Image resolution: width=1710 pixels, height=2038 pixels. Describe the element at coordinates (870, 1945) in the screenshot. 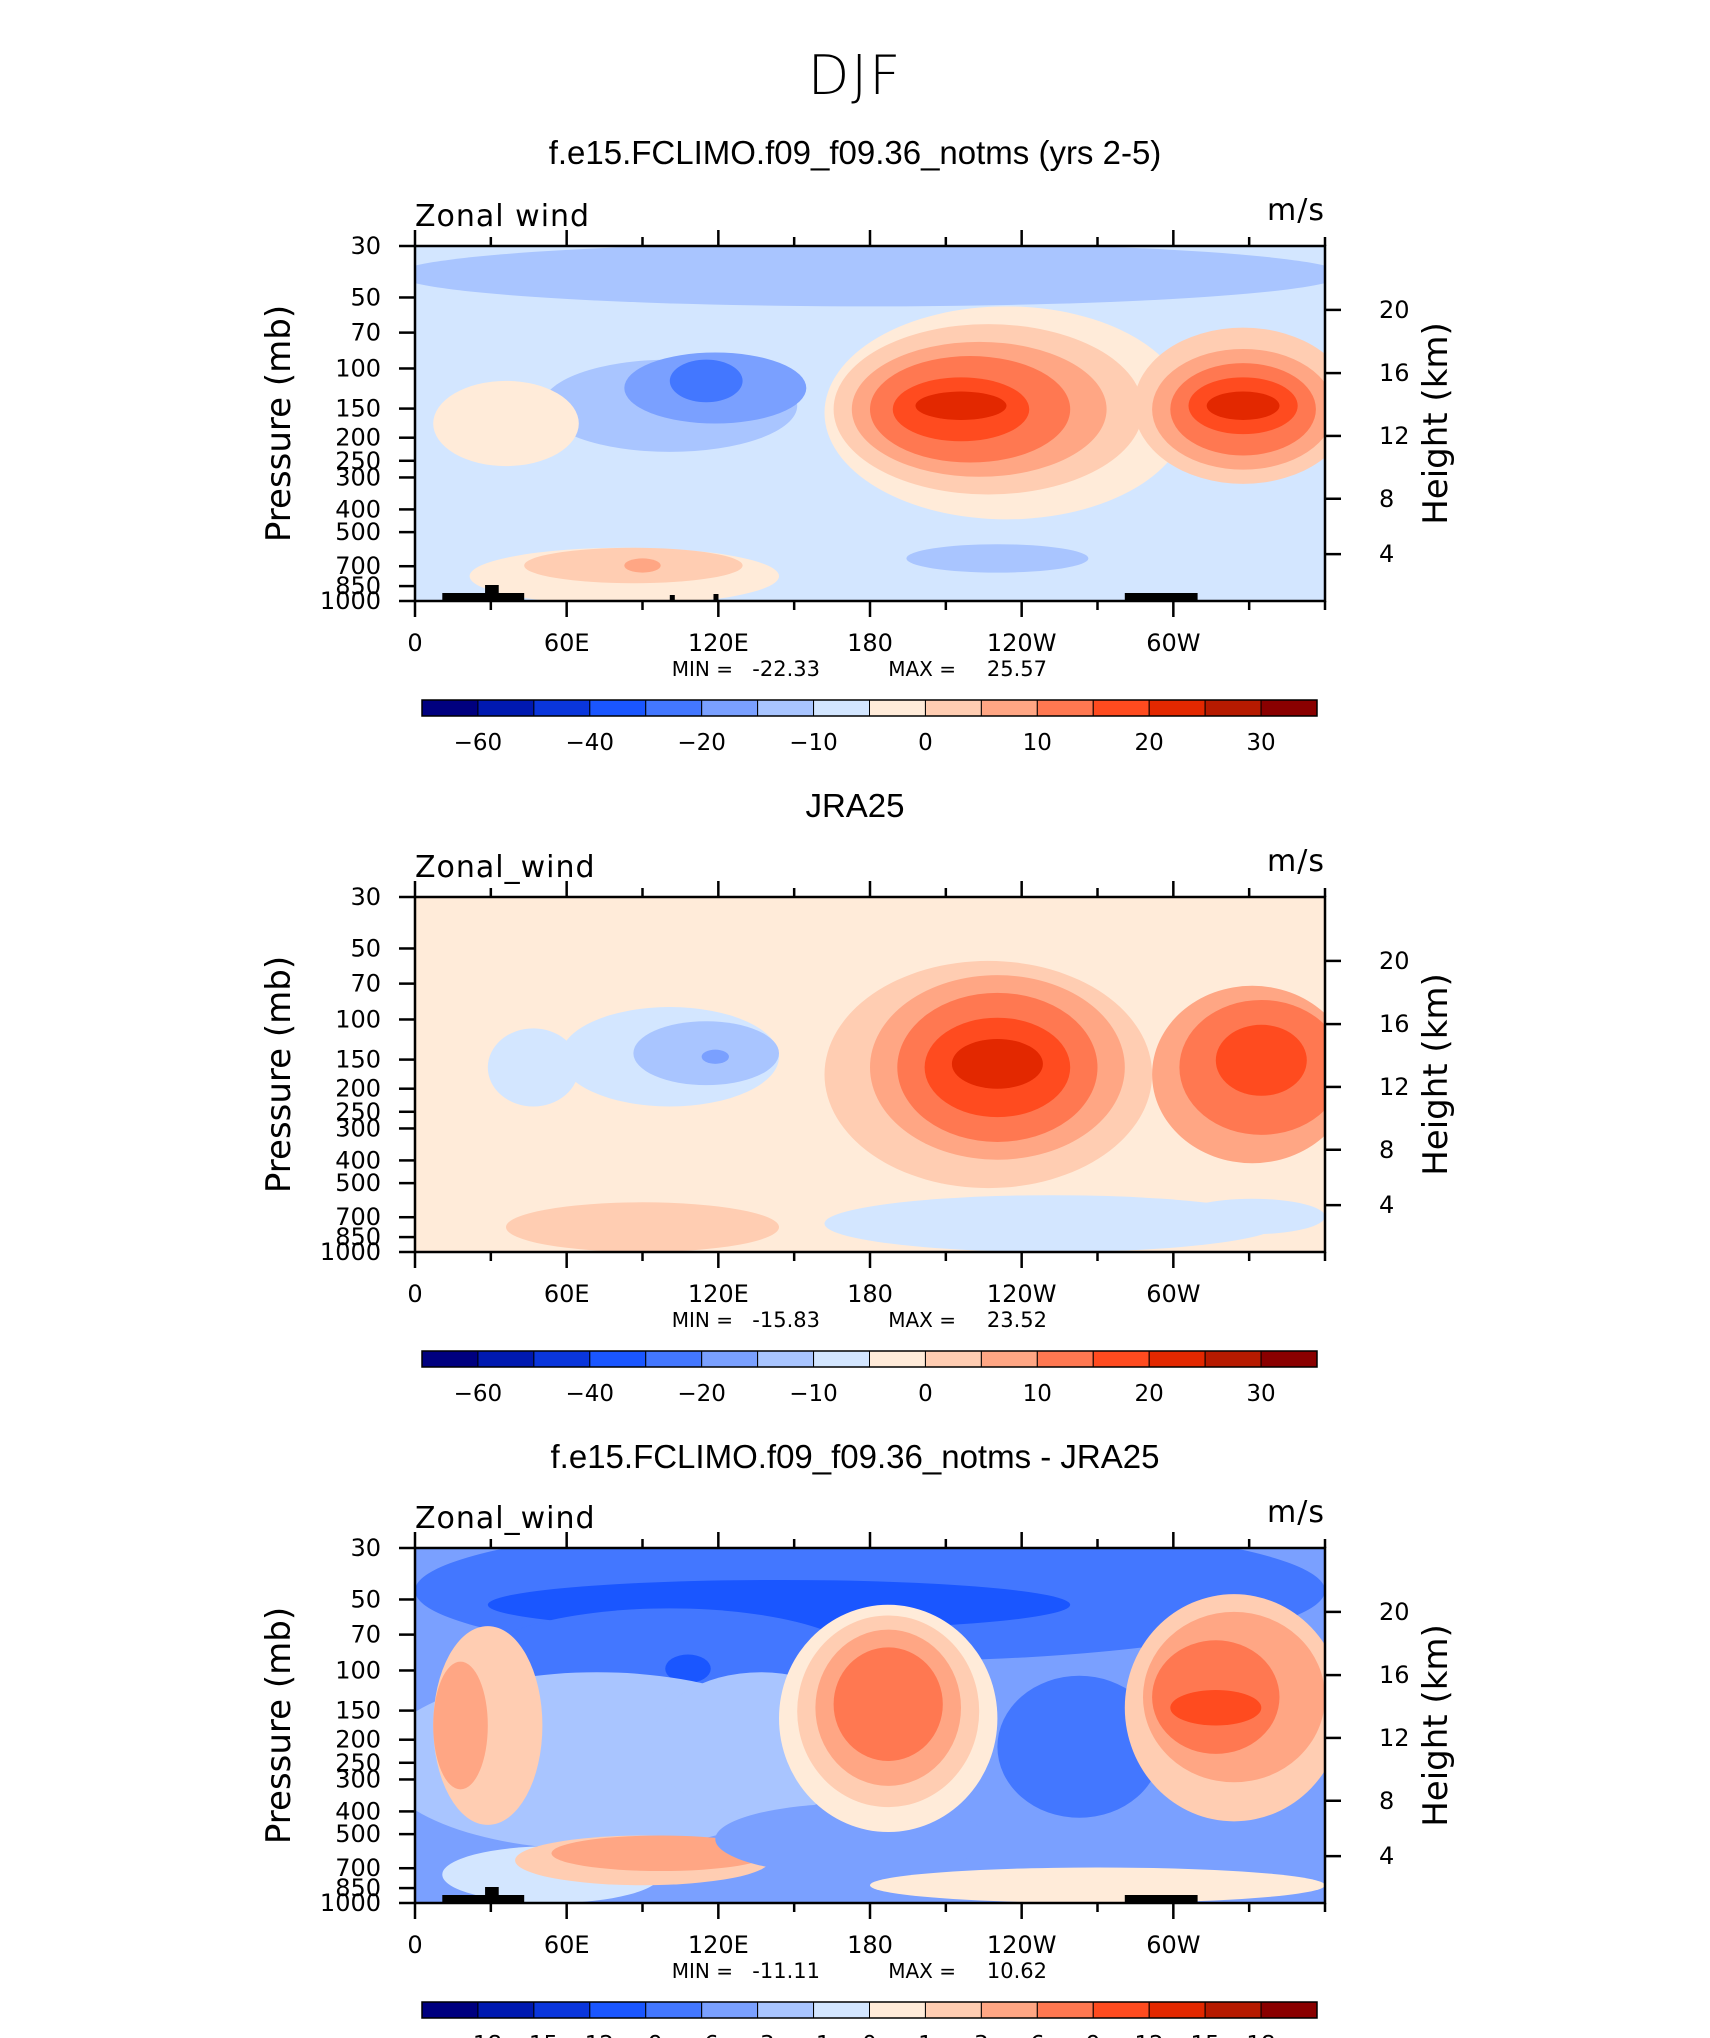

I see `x-tick-label: 180` at that location.